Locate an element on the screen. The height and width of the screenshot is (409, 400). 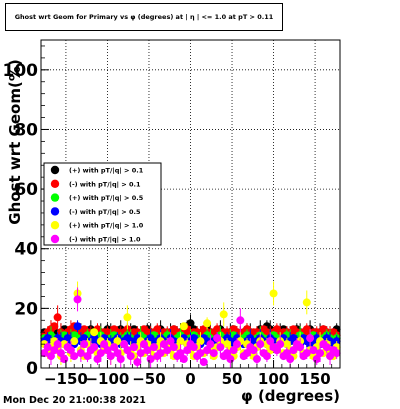
legend-item: (-) with pT/|q| > 0.5 is located at coordinates (95, 212).